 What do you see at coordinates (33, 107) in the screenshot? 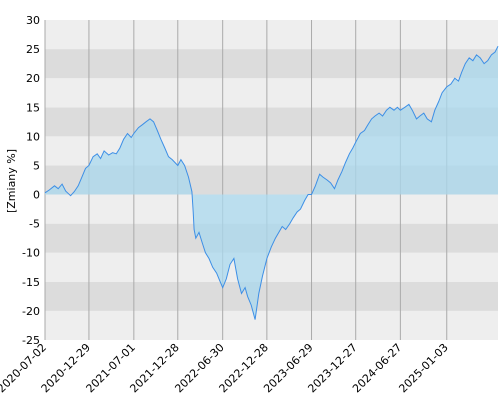
I see `y-tick-label: 15` at bounding box center [33, 107].